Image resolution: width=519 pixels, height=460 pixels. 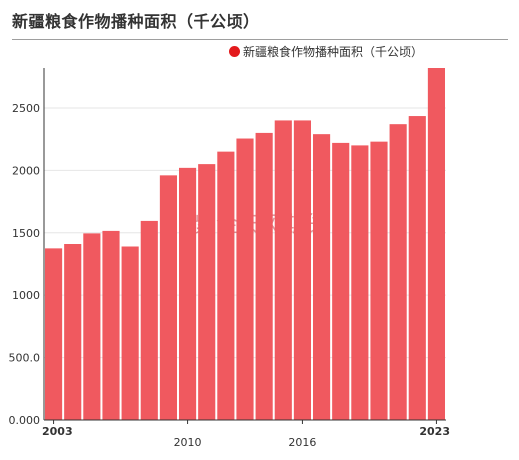 I want to click on x-tick-label: 2023, so click(x=434, y=431).